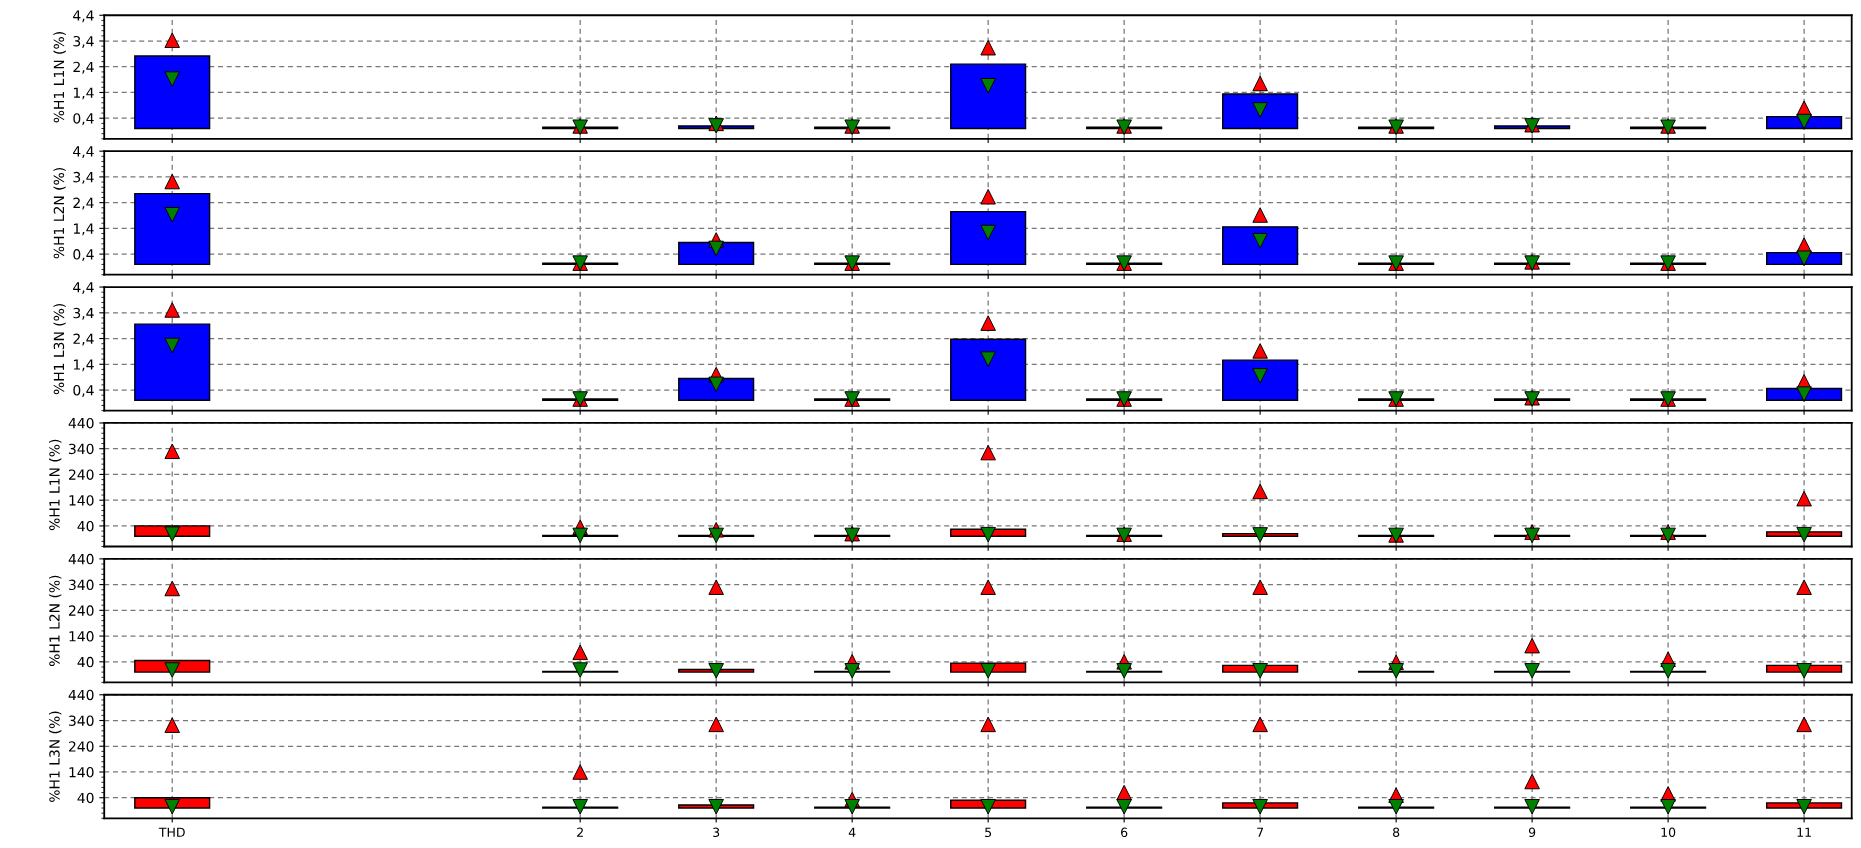 The width and height of the screenshot is (1861, 848). What do you see at coordinates (988, 832) in the screenshot?
I see `x-tick-label: 5` at bounding box center [988, 832].